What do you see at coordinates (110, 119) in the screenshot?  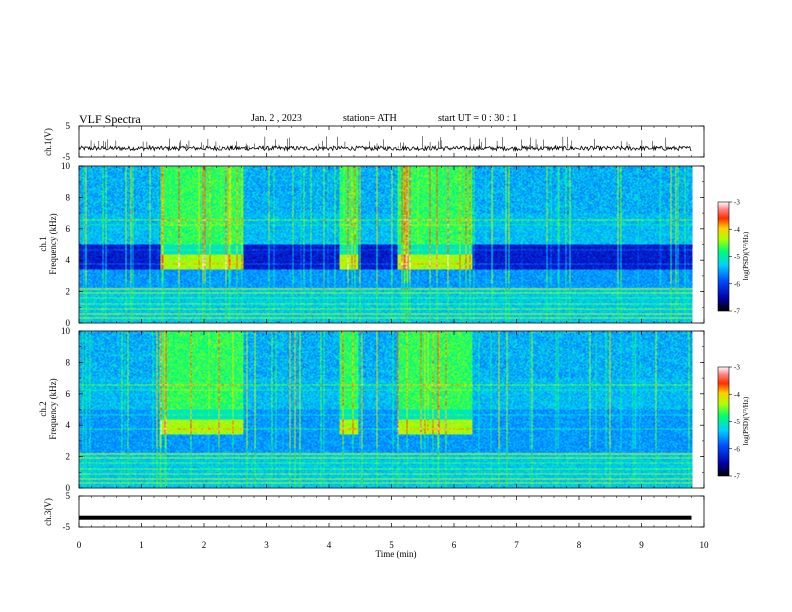 I see `figure-title: VLF Spectra` at bounding box center [110, 119].